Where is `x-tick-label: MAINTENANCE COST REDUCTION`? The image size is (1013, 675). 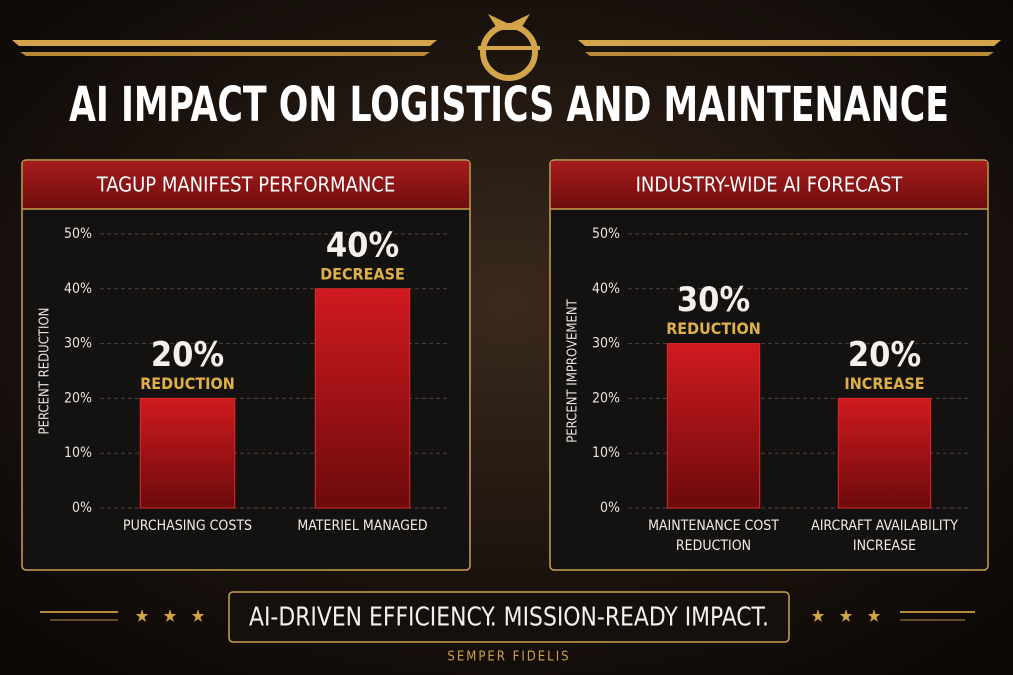
x-tick-label: MAINTENANCE COST REDUCTION is located at coordinates (713, 536).